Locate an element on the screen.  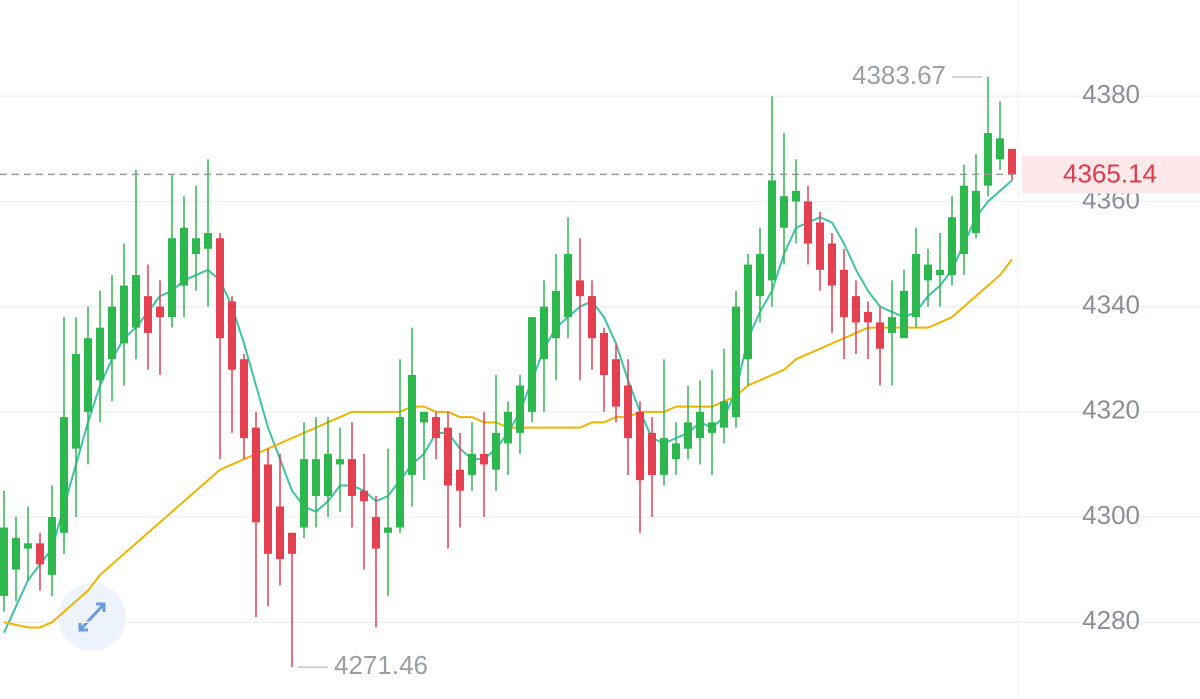
min-label: 4271.46 is located at coordinates (381, 665).